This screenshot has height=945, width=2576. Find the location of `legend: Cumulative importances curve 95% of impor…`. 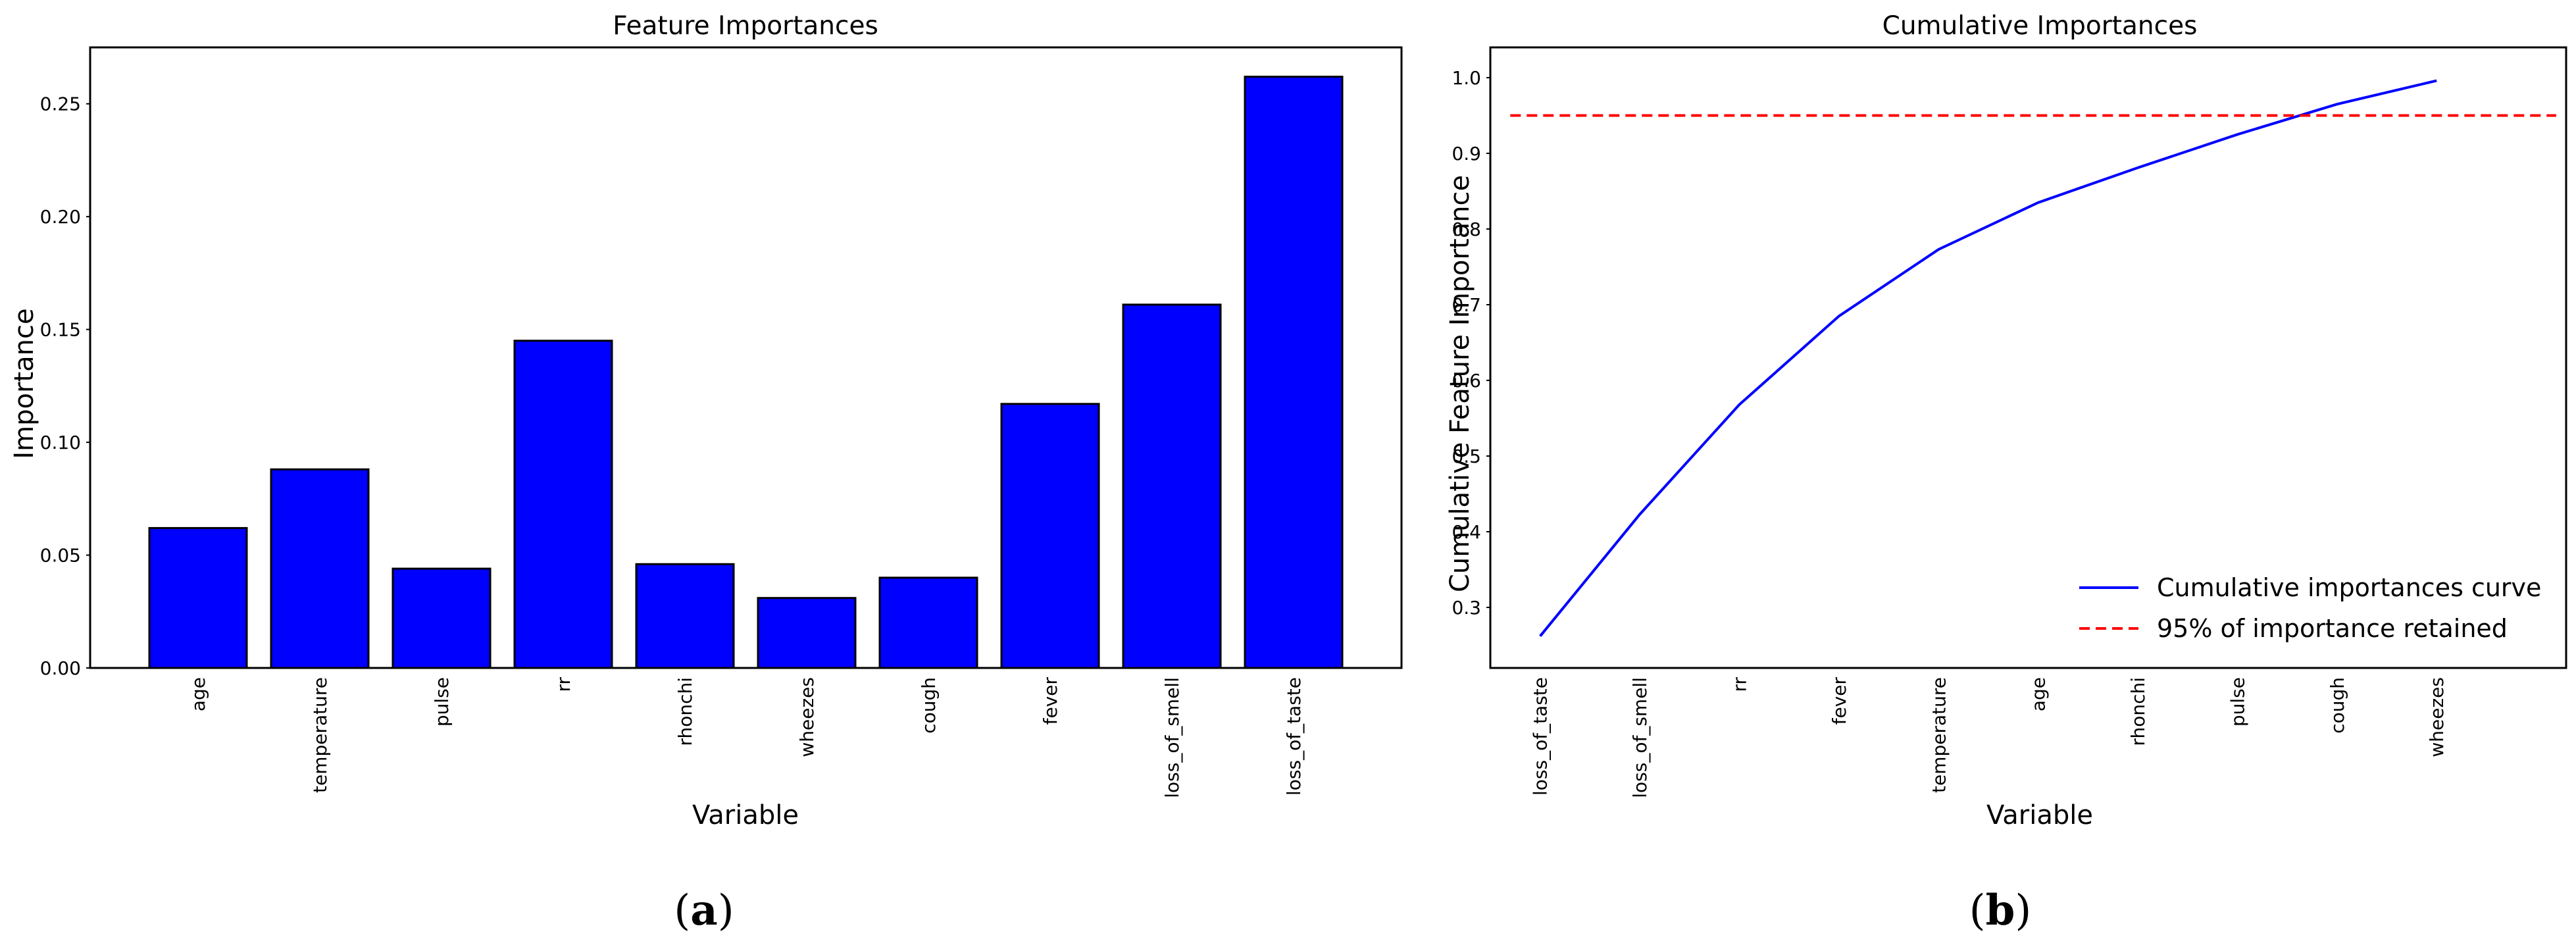

legend: Cumulative importances curve 95% of impor… is located at coordinates (2310, 608).